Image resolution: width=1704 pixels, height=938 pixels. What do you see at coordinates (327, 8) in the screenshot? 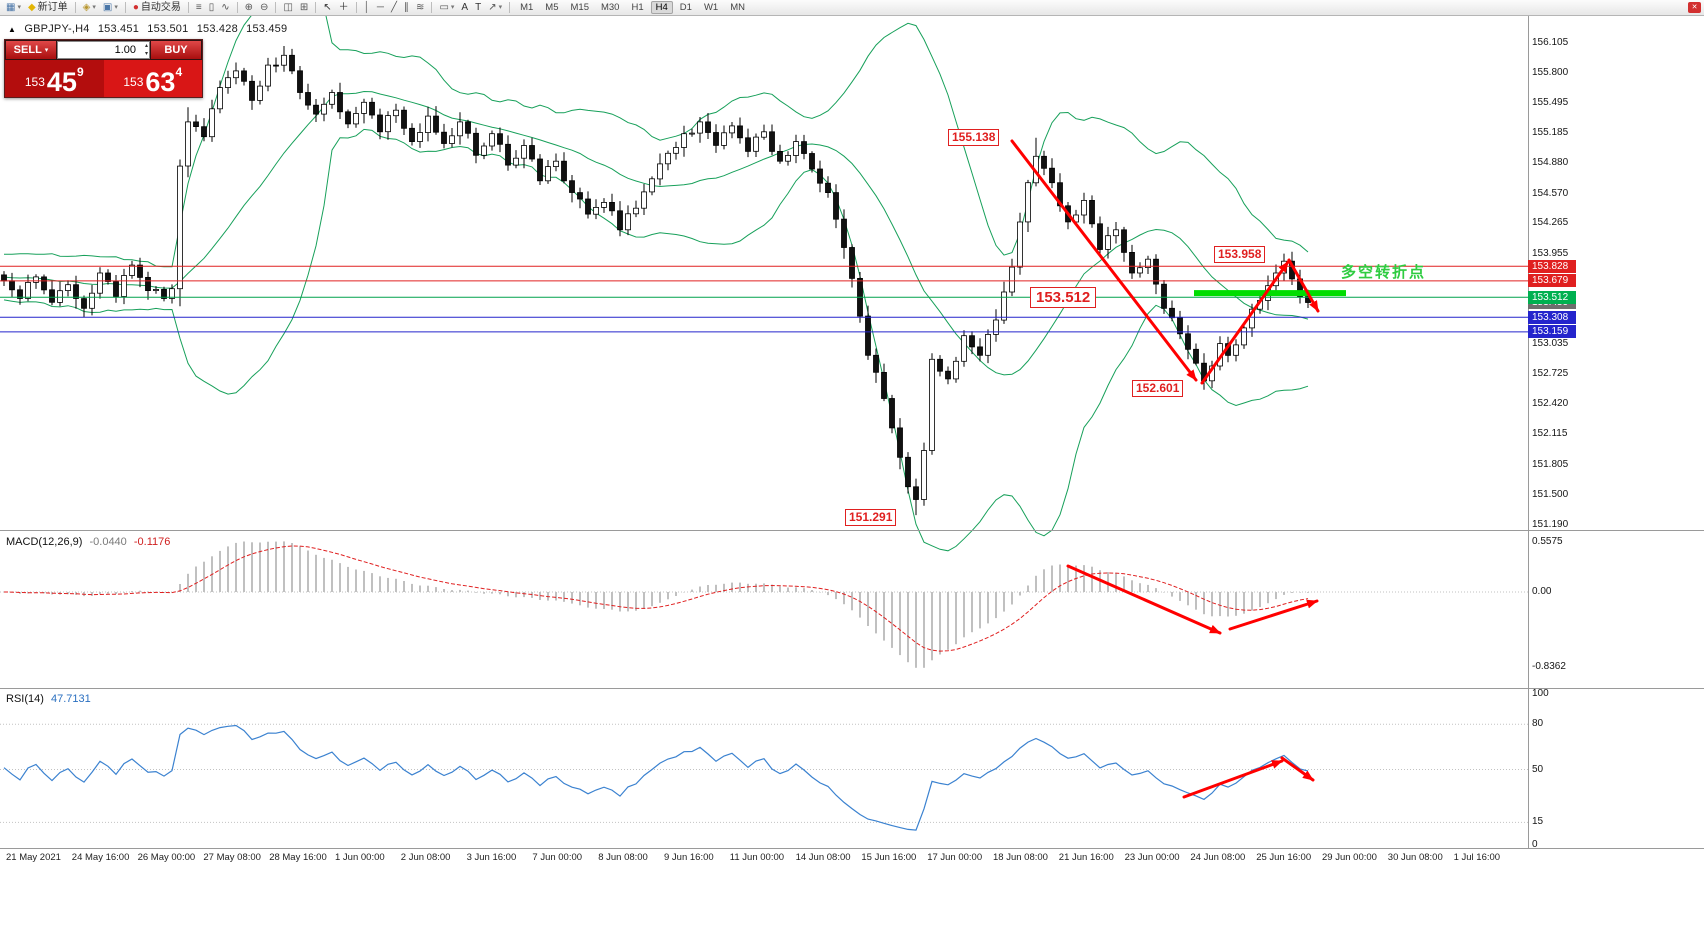
I see `cursor-icon: ↖` at bounding box center [327, 8].